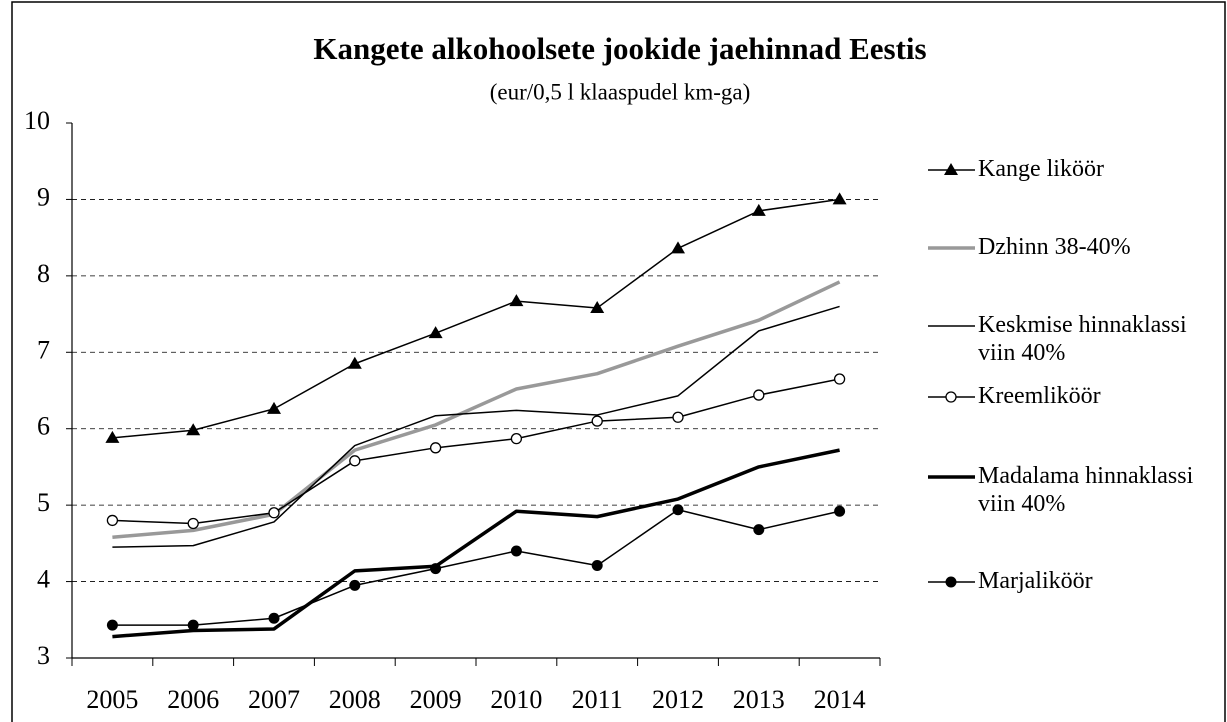 This screenshot has width=1227, height=722. I want to click on x-tick-label: 2006, so click(193, 699).